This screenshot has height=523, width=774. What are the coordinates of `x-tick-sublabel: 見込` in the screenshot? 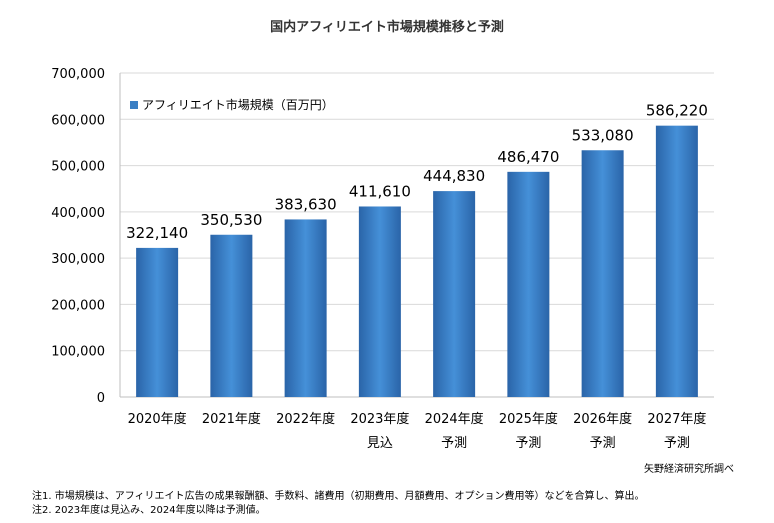 It's located at (380, 443).